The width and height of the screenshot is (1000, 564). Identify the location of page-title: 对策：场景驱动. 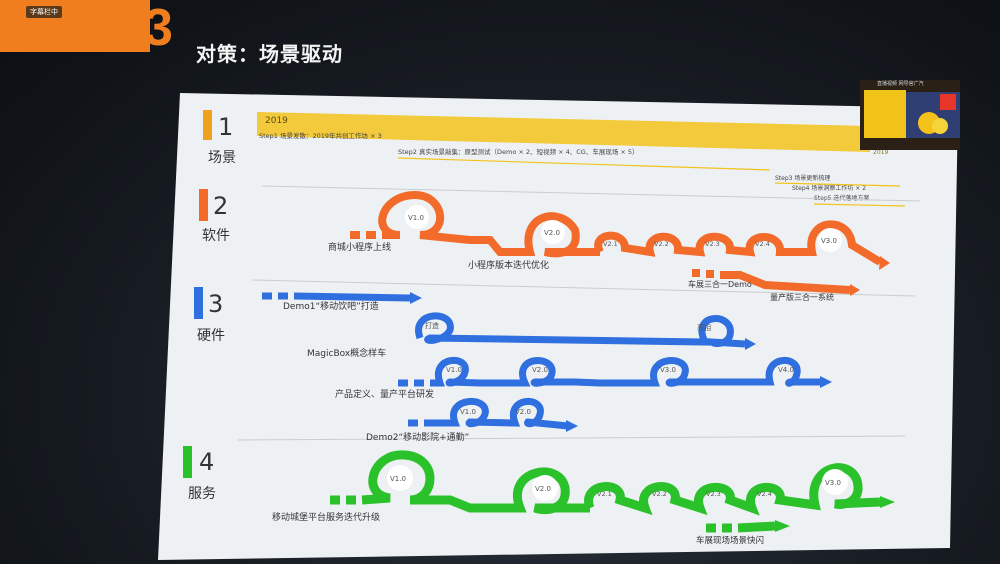
(269, 54).